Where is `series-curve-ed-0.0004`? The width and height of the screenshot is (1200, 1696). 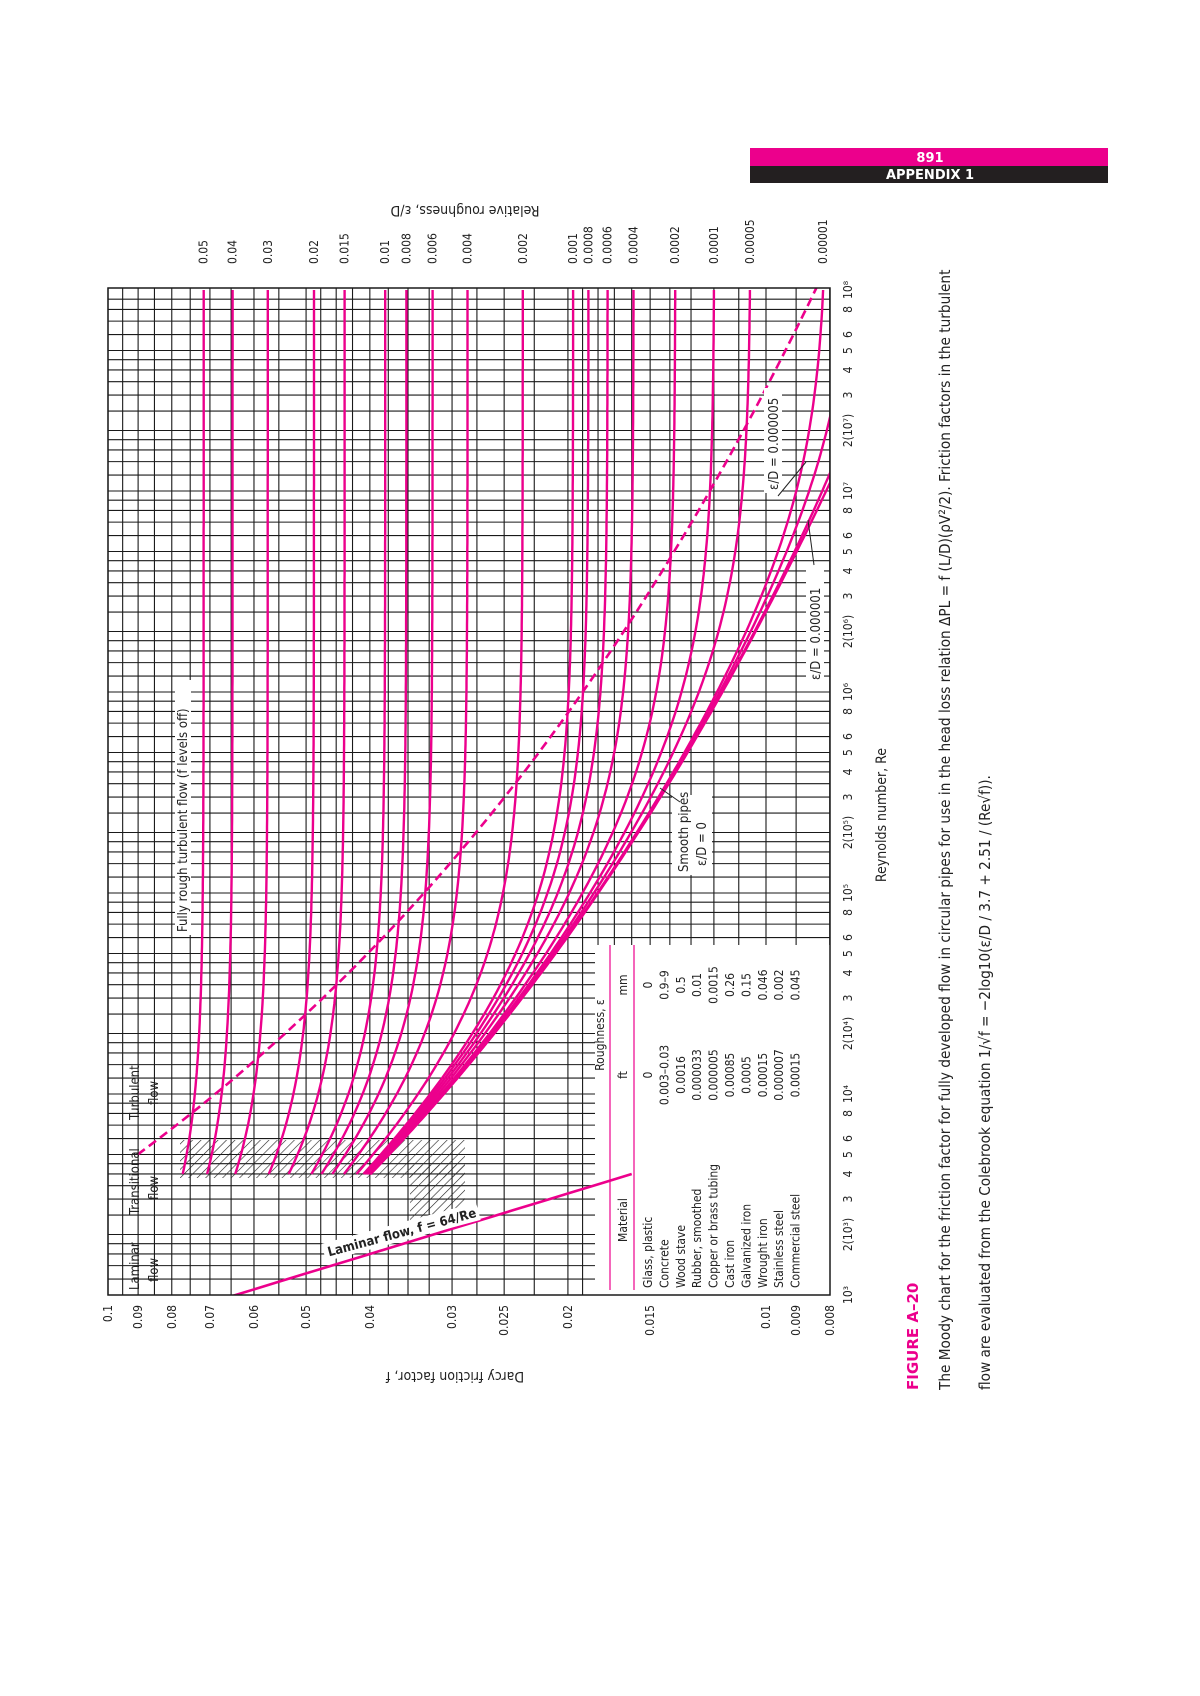 series-curve-ed-0.0004 is located at coordinates (500, 732).